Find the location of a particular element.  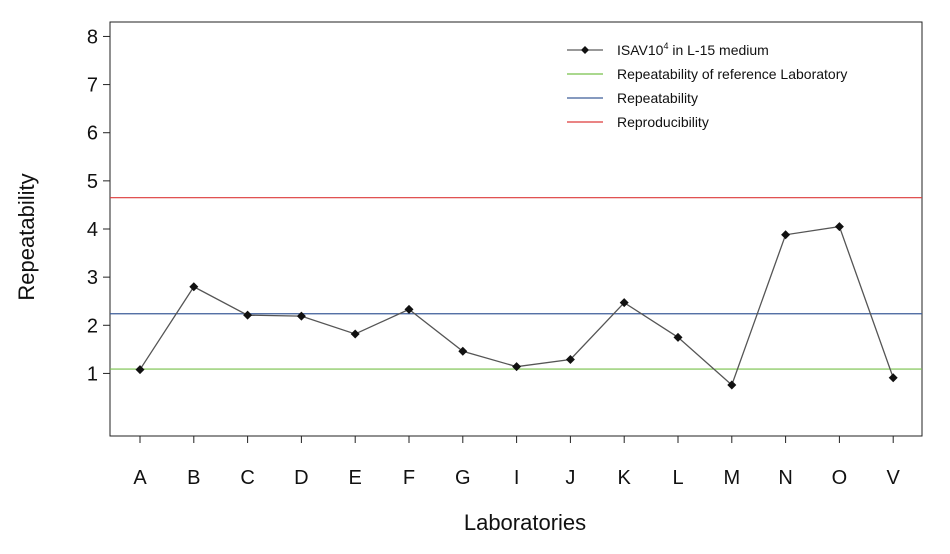

x-tick-label: K is located at coordinates (625, 478).